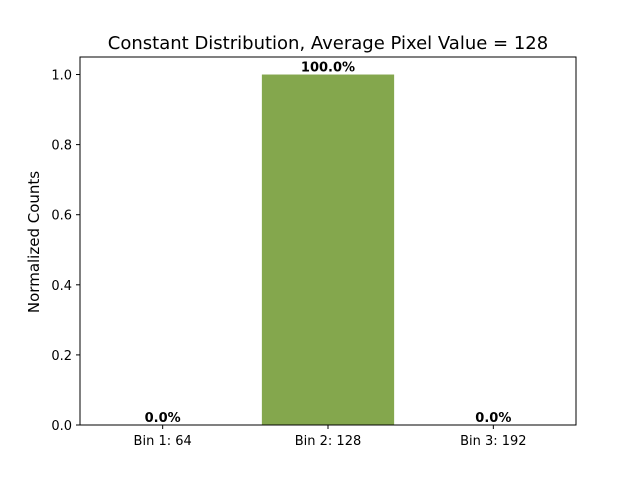 The height and width of the screenshot is (478, 640). I want to click on y-tick-label: 0.6, so click(61, 216).